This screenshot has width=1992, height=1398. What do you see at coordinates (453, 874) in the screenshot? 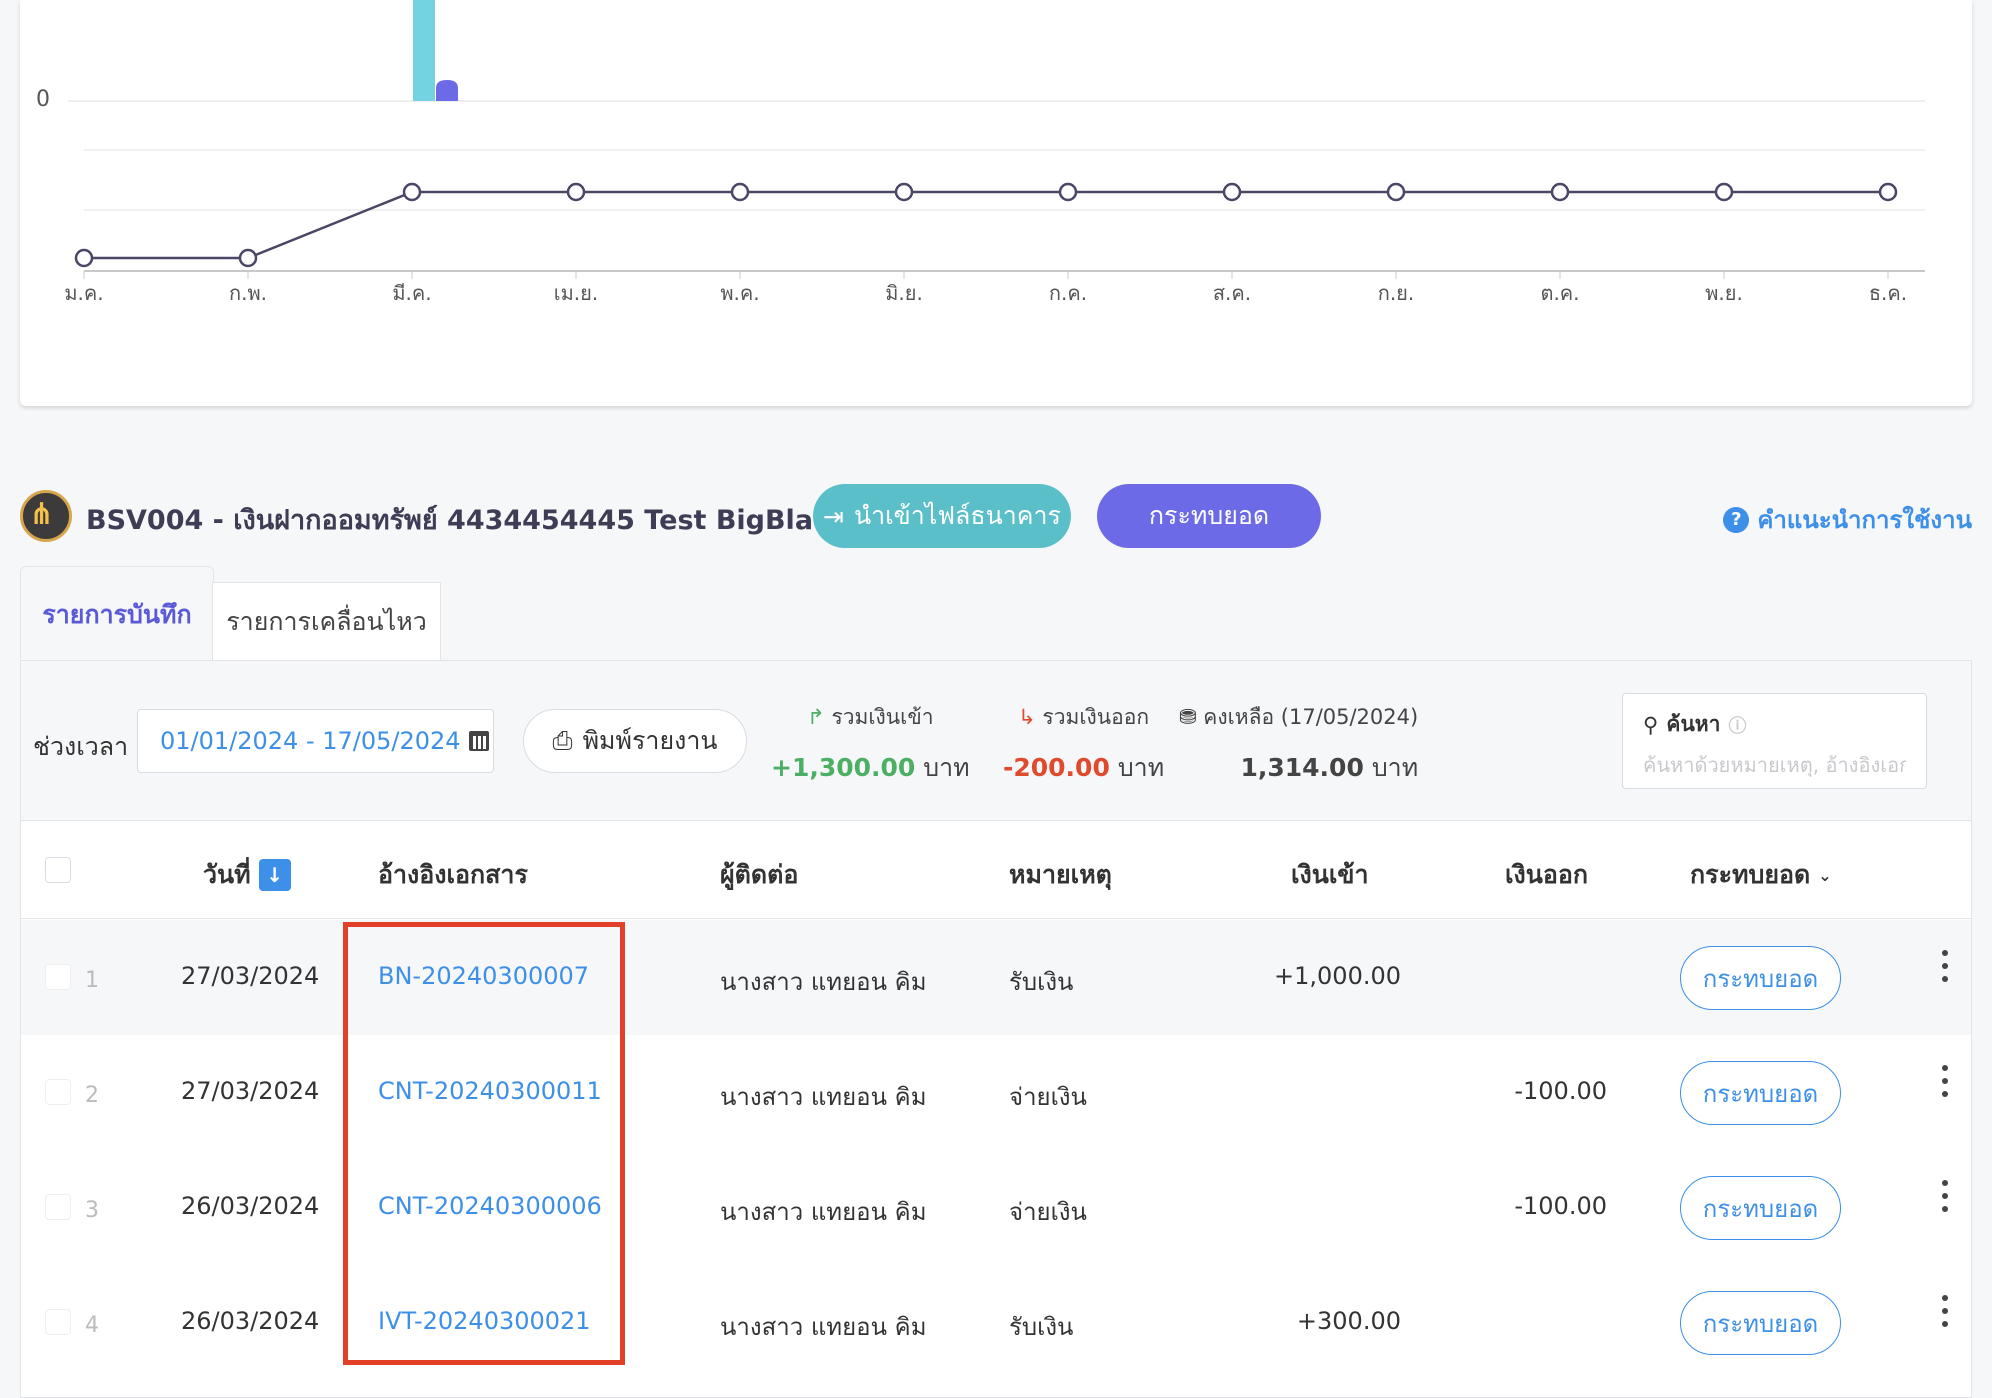
I see `header-ref: อ้างอิงเอกสาร` at bounding box center [453, 874].